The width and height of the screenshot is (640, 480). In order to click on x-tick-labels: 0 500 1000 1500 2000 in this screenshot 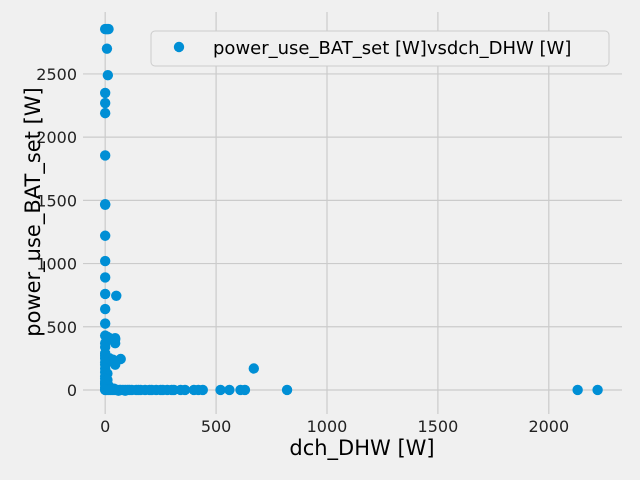, I will do `click(334, 426)`.